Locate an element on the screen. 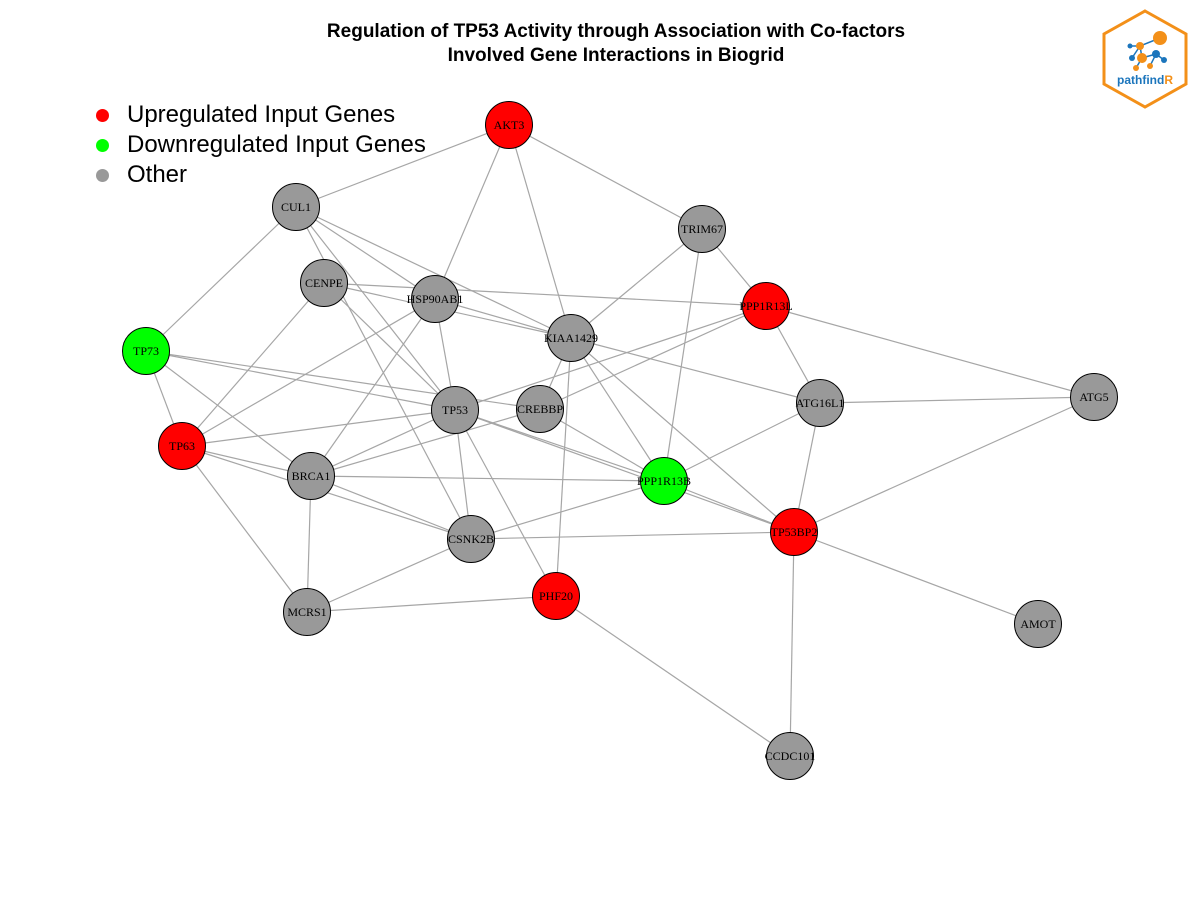  node-label-akt3: AKT3 is located at coordinates (509, 125).